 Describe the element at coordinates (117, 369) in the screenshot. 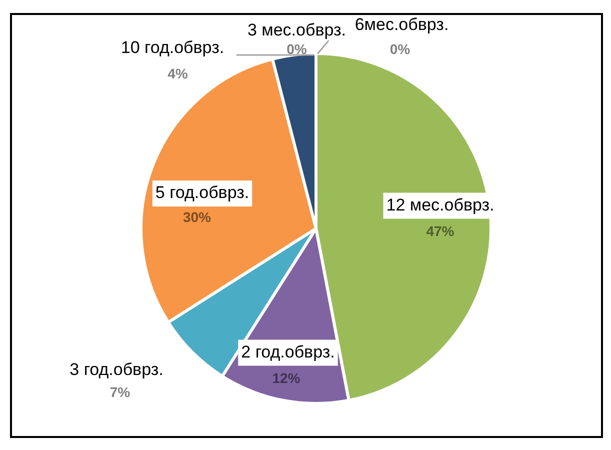

I see `slice-label: 3 год.обврз.` at that location.